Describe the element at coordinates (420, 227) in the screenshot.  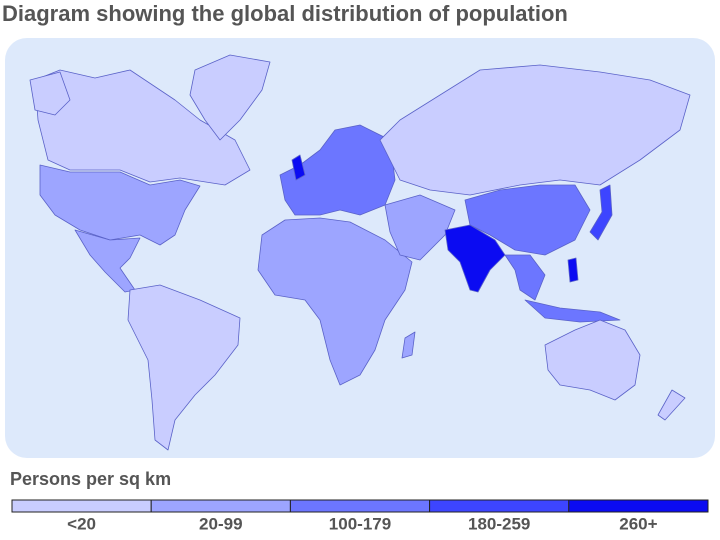
I see `middle-east` at that location.